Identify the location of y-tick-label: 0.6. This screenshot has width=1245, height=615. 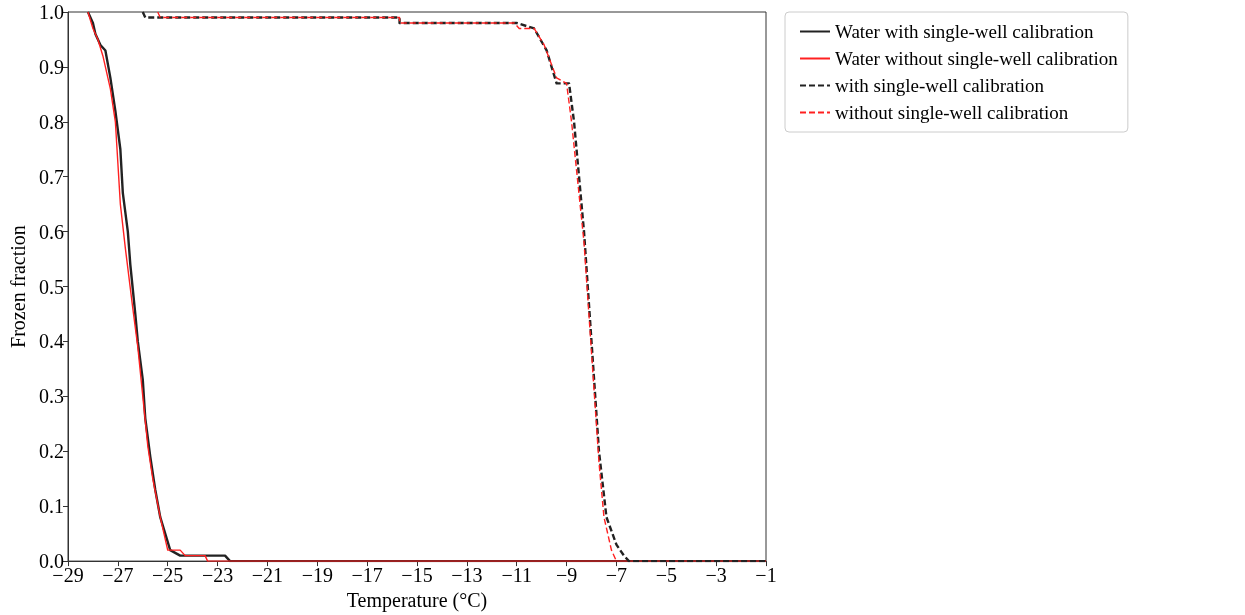
(51, 231).